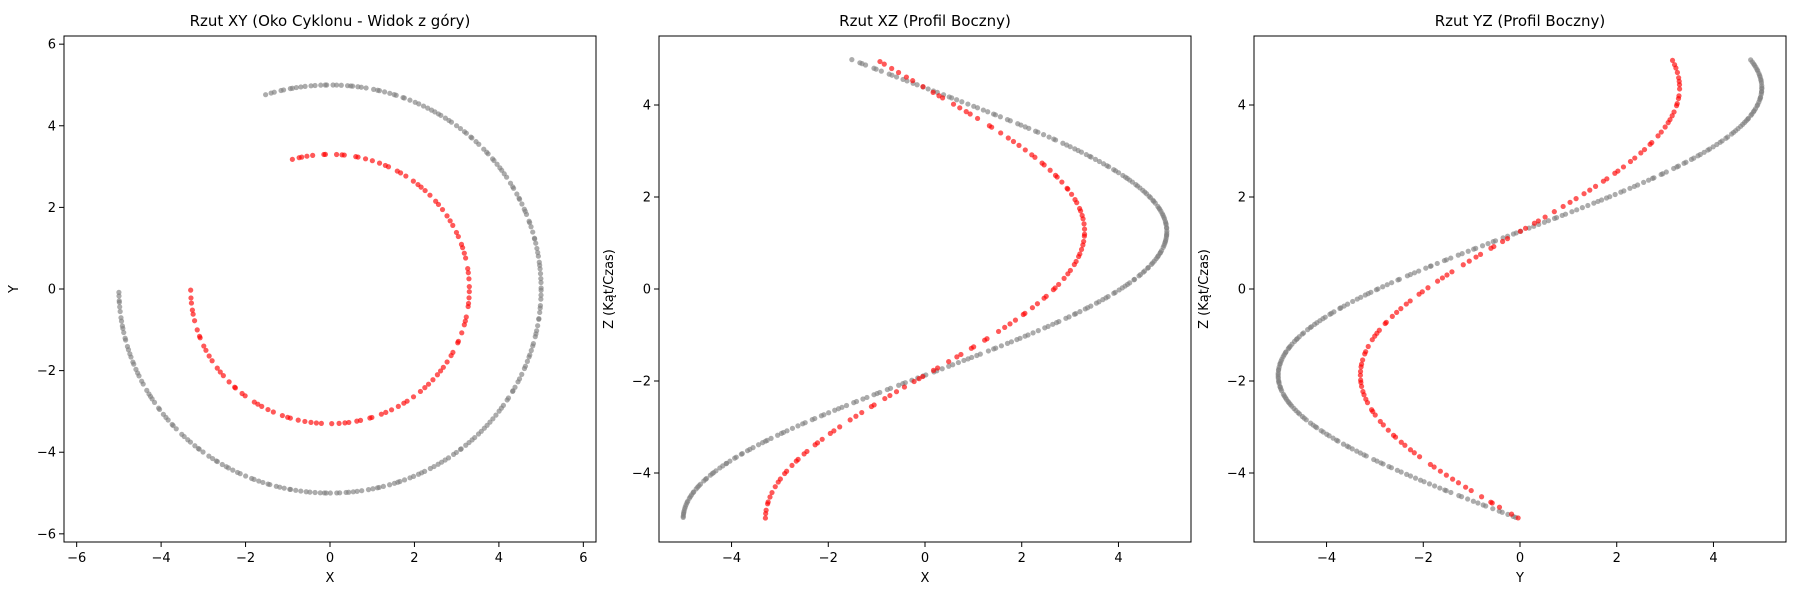  I want to click on yz-x-tick-label: −2, so click(1423, 558).